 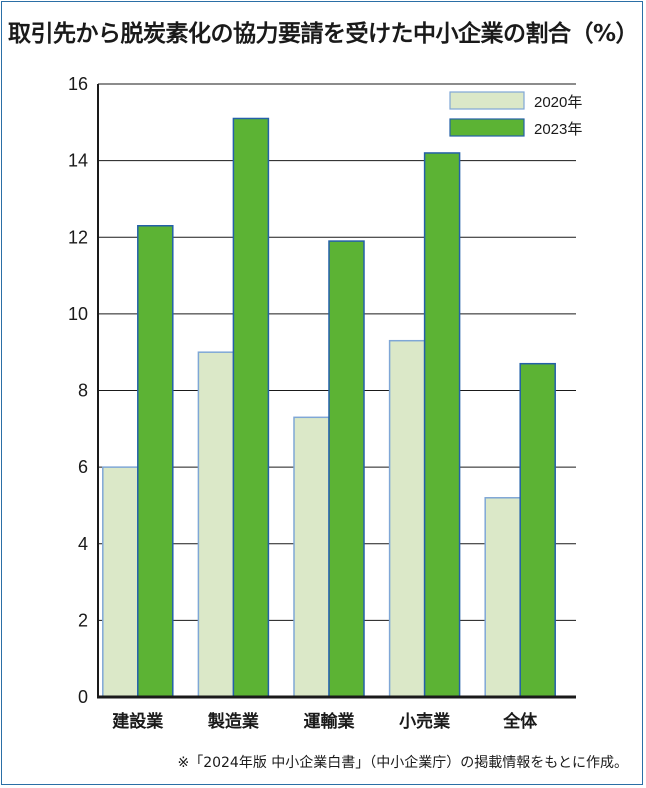 I want to click on y-tick-label: 0, so click(x=83, y=697).